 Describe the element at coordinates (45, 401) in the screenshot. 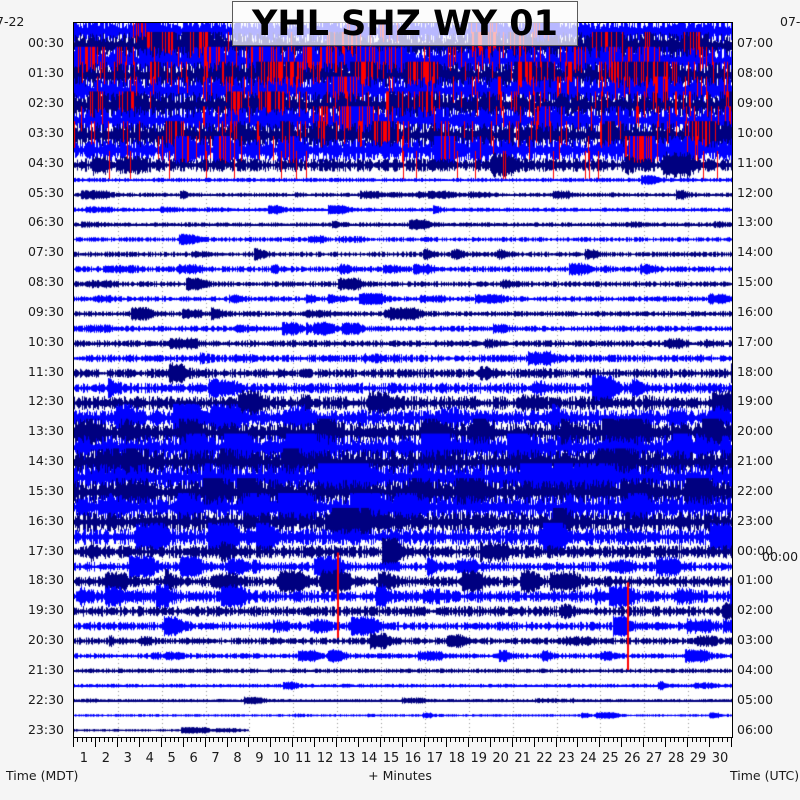

I see `left-time-label: 12:30` at that location.